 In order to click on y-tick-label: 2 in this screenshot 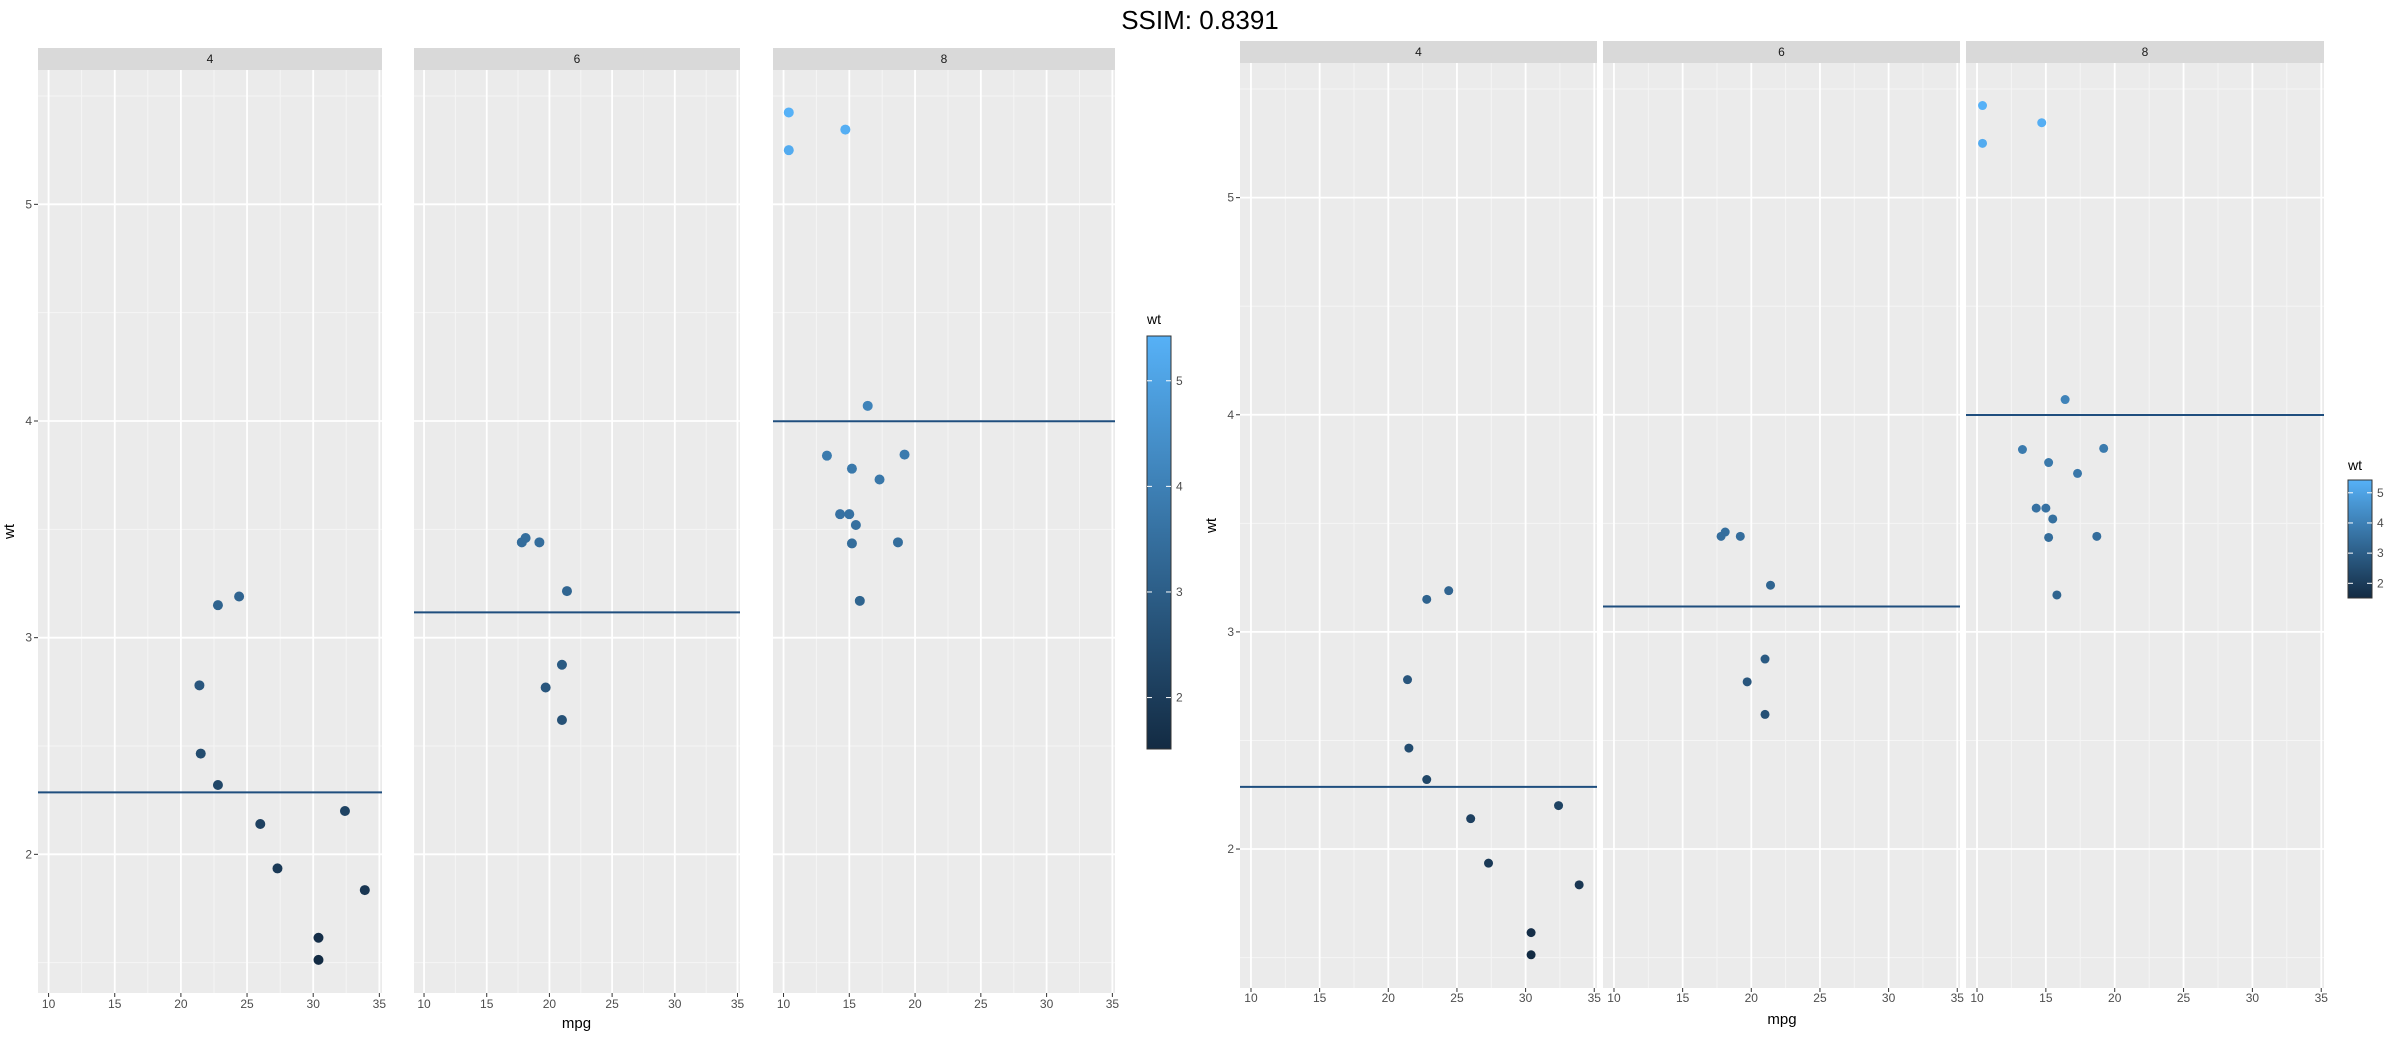, I will do `click(1230, 849)`.